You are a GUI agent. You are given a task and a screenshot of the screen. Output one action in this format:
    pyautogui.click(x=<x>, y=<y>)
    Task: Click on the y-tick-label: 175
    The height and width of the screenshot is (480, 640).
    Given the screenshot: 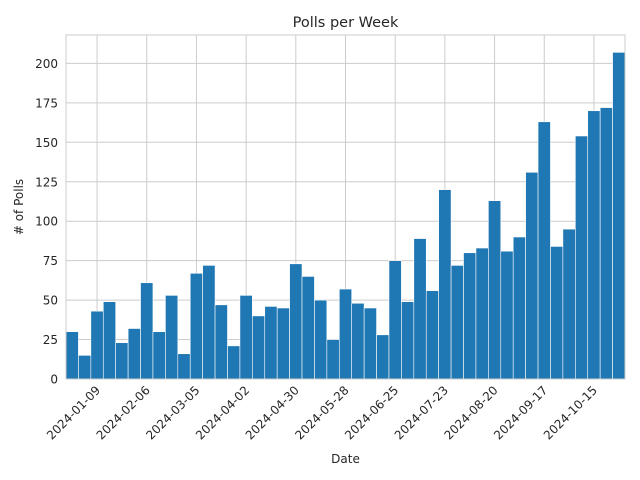 What is the action you would take?
    pyautogui.click(x=46, y=103)
    